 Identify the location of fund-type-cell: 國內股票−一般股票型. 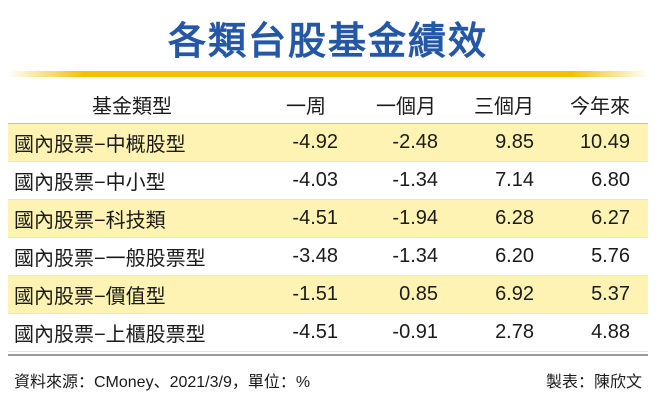
(132, 256).